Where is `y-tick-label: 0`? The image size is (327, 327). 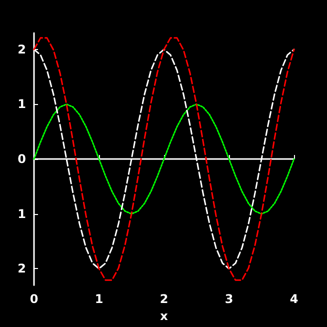 y-tick-label: 0 is located at coordinates (22, 159).